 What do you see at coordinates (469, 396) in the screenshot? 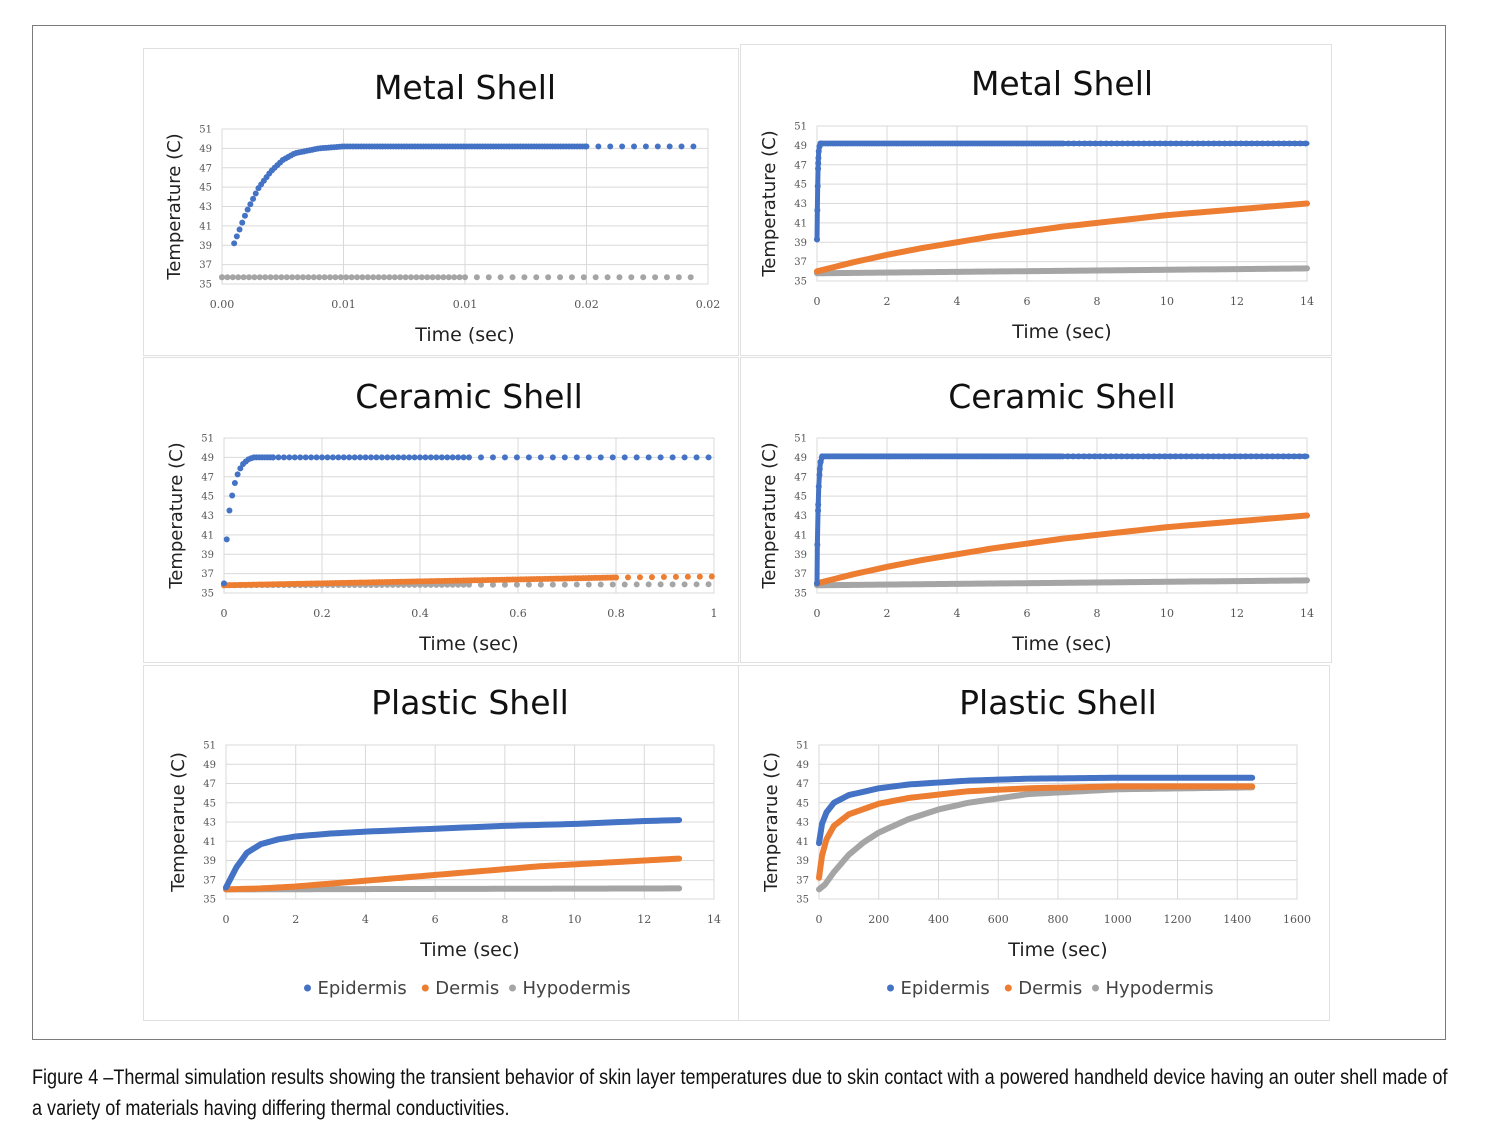
I see `chart-title: Ceramic Shell` at bounding box center [469, 396].